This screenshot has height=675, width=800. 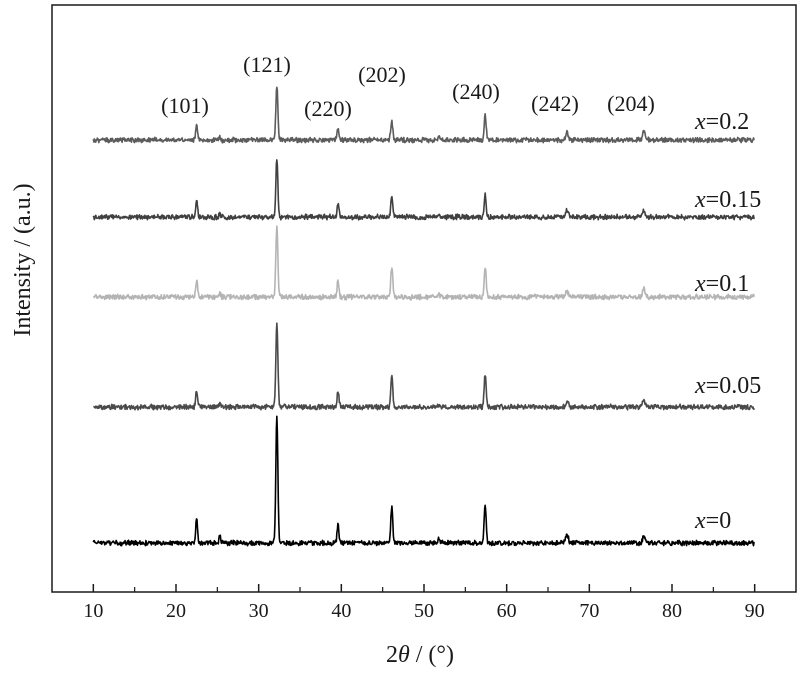 I want to click on x-tick-label: 60, so click(x=507, y=611).